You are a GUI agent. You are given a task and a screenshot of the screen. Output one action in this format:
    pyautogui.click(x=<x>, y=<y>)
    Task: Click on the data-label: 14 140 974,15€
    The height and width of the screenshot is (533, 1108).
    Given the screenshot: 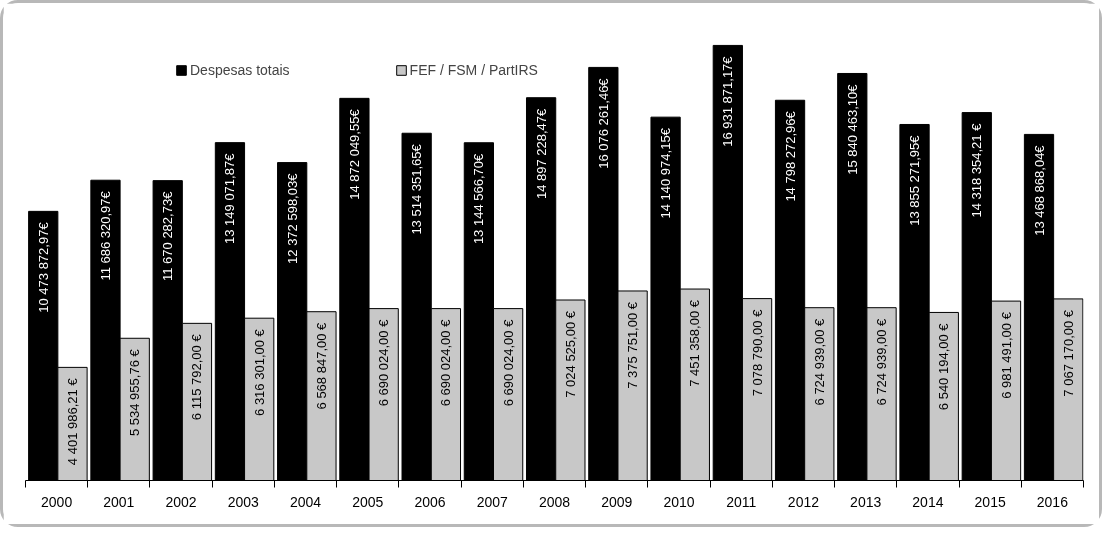 What is the action you would take?
    pyautogui.click(x=666, y=173)
    